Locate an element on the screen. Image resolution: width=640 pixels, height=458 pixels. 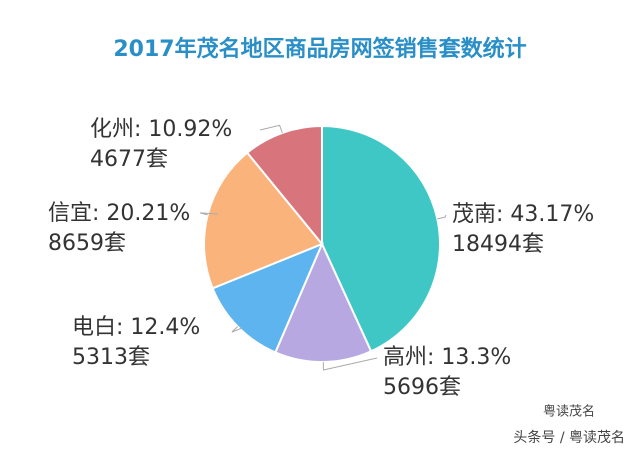
slice-count: 18494套 is located at coordinates (498, 244).